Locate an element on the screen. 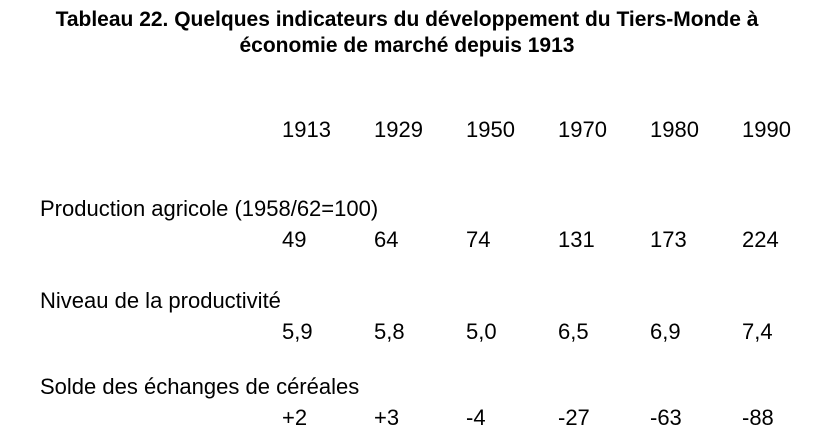 This screenshot has width=814, height=446. value-cell: 74 is located at coordinates (478, 239).